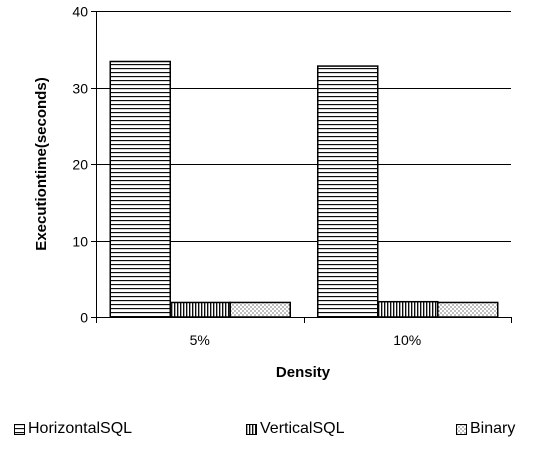 The image size is (538, 449). Describe the element at coordinates (80, 12) in the screenshot. I see `y-tick-label: 40` at that location.